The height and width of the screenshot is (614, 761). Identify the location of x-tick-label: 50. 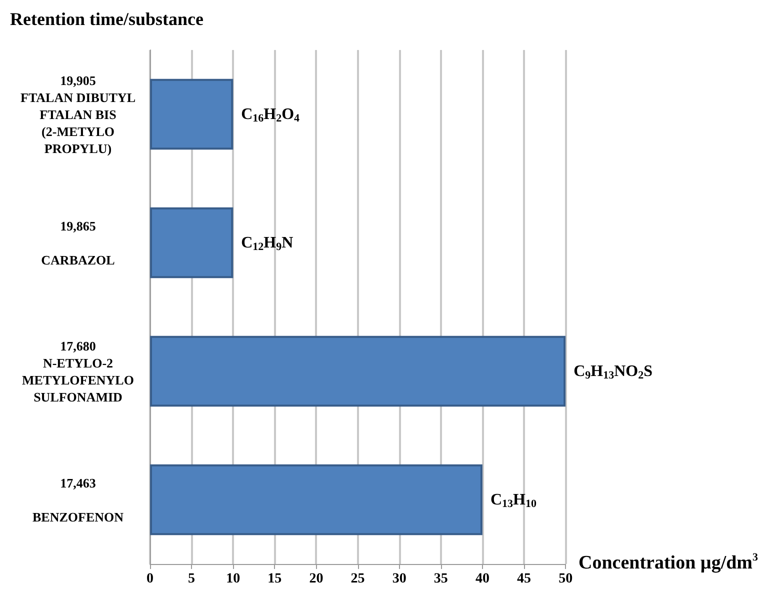
(565, 579).